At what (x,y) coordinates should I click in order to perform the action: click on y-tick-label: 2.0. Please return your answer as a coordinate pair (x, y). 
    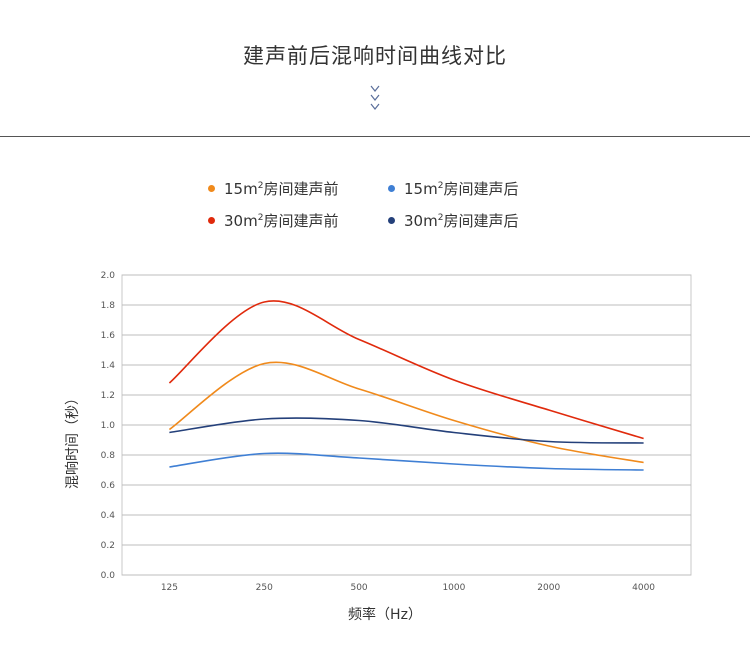
    Looking at the image, I should click on (108, 276).